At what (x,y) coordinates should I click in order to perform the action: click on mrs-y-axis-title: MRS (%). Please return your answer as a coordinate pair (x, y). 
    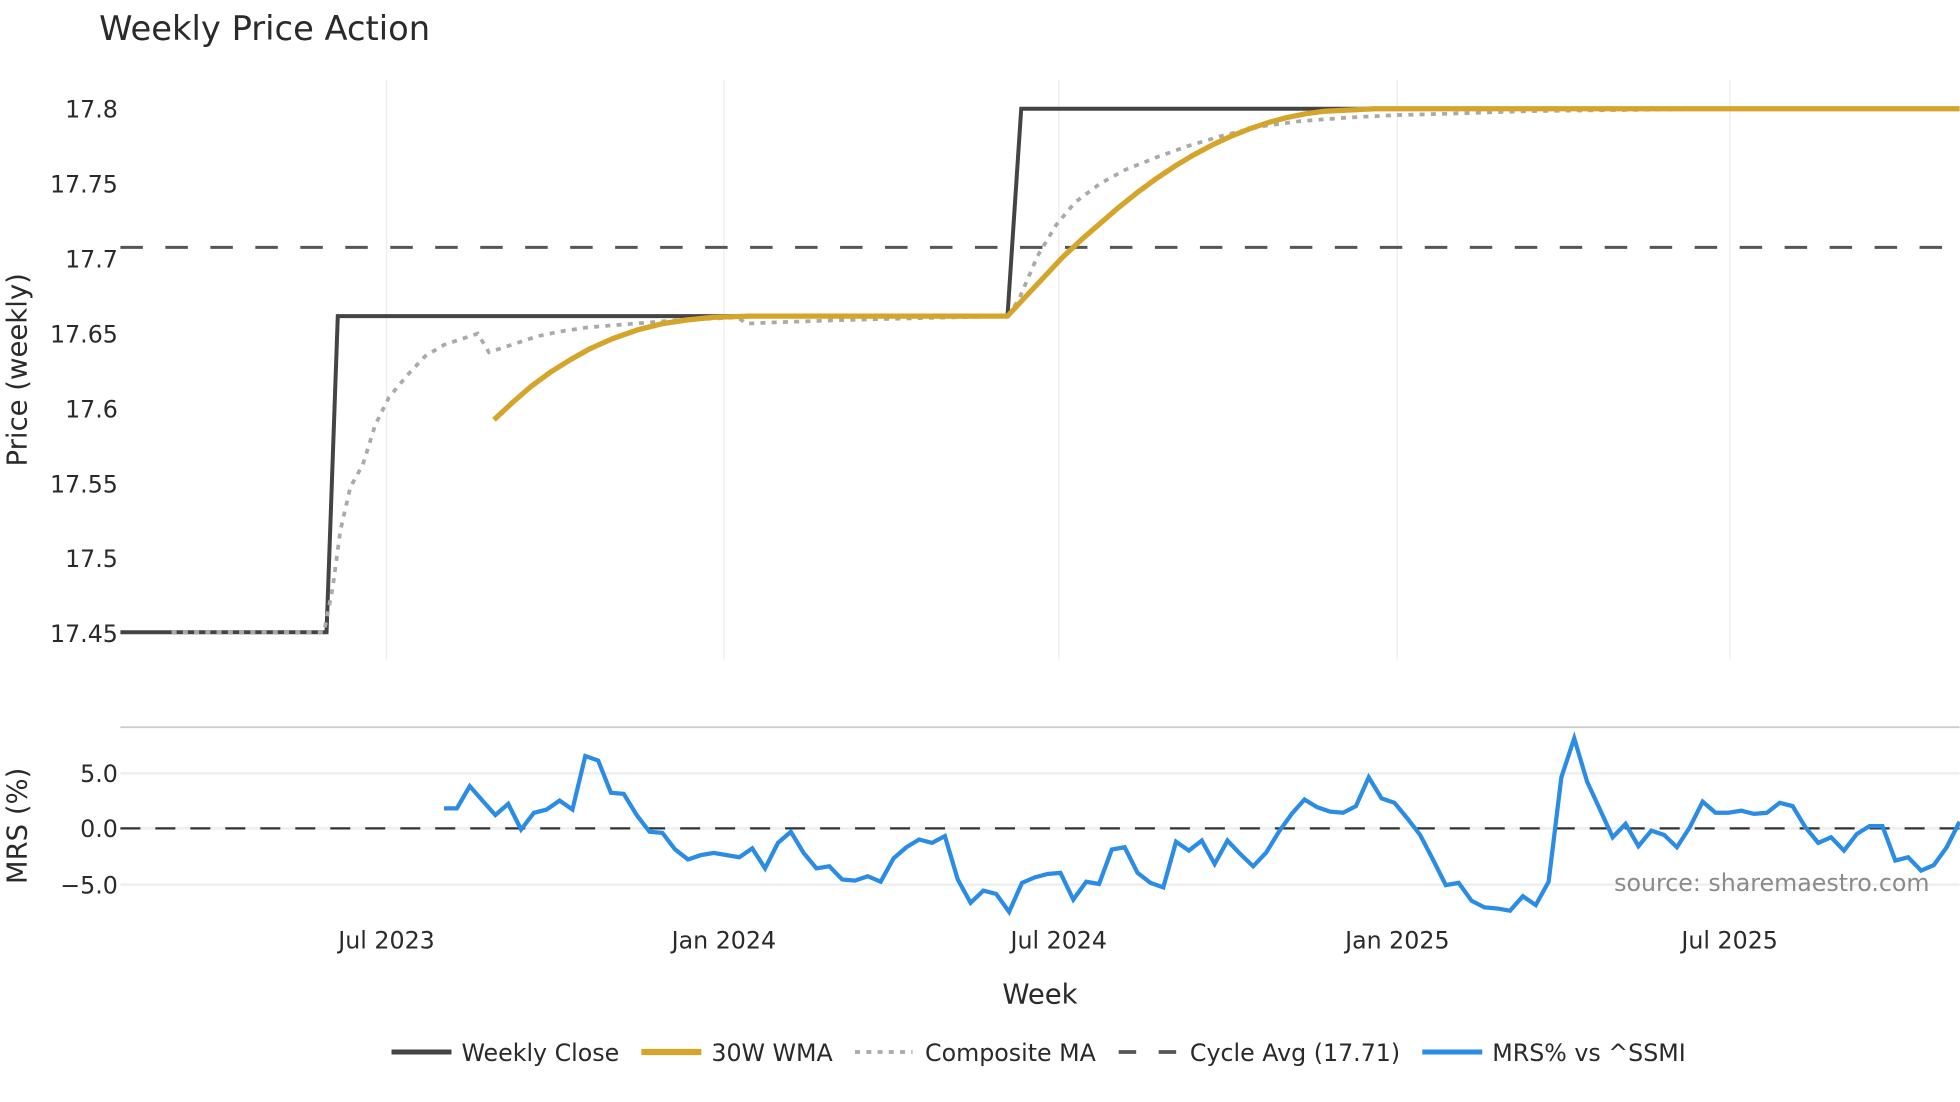
    Looking at the image, I should click on (18, 826).